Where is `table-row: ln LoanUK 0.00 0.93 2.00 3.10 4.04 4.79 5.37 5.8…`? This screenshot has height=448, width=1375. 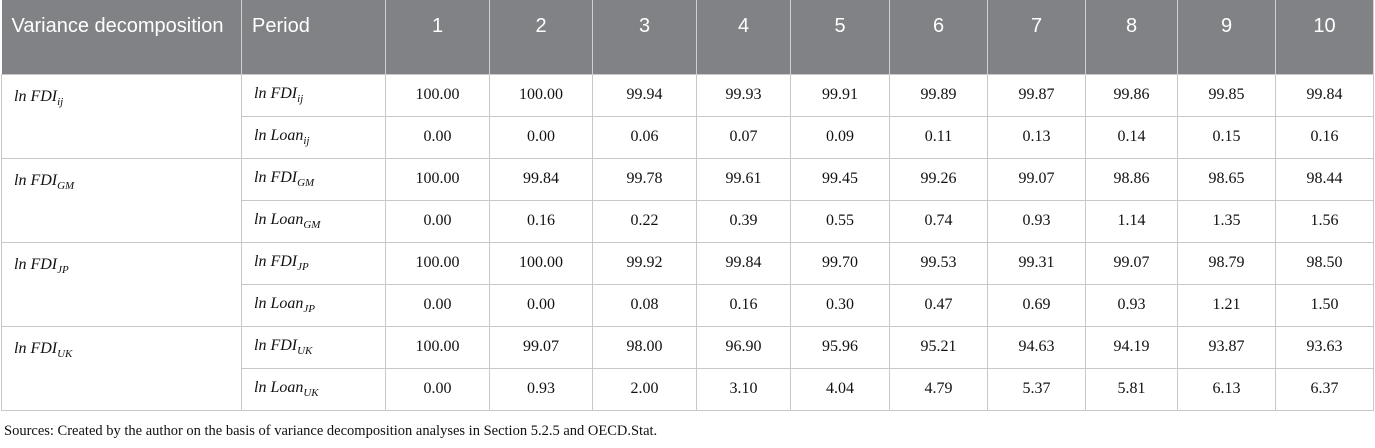
table-row: ln LoanUK 0.00 0.93 2.00 3.10 4.04 4.79 5.37 5.8… is located at coordinates (688, 389).